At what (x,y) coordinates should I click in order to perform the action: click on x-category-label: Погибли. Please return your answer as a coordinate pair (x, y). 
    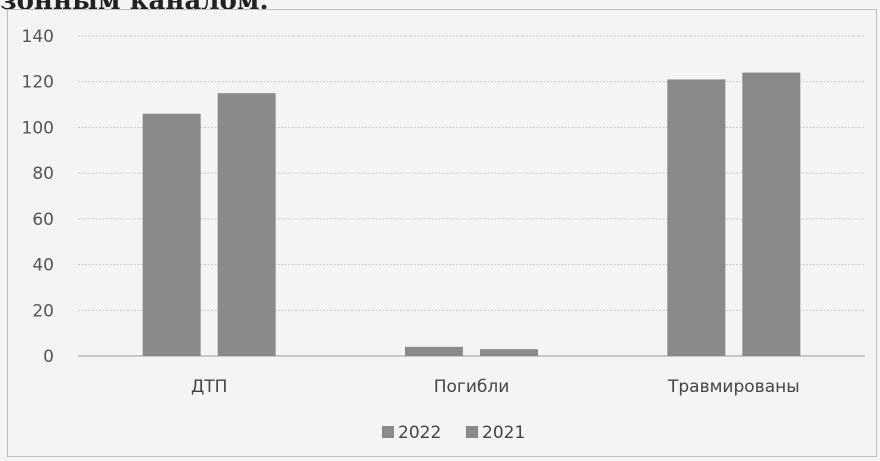
    Looking at the image, I should click on (472, 387).